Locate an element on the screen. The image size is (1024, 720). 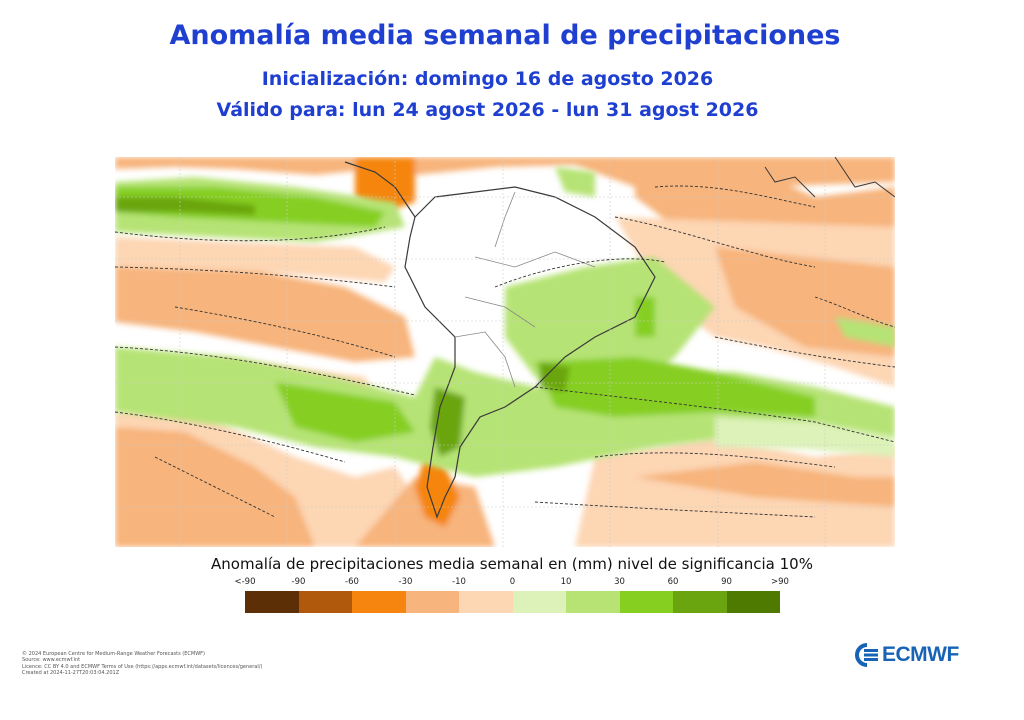
legend-tick-label: 90 is located at coordinates (726, 582).